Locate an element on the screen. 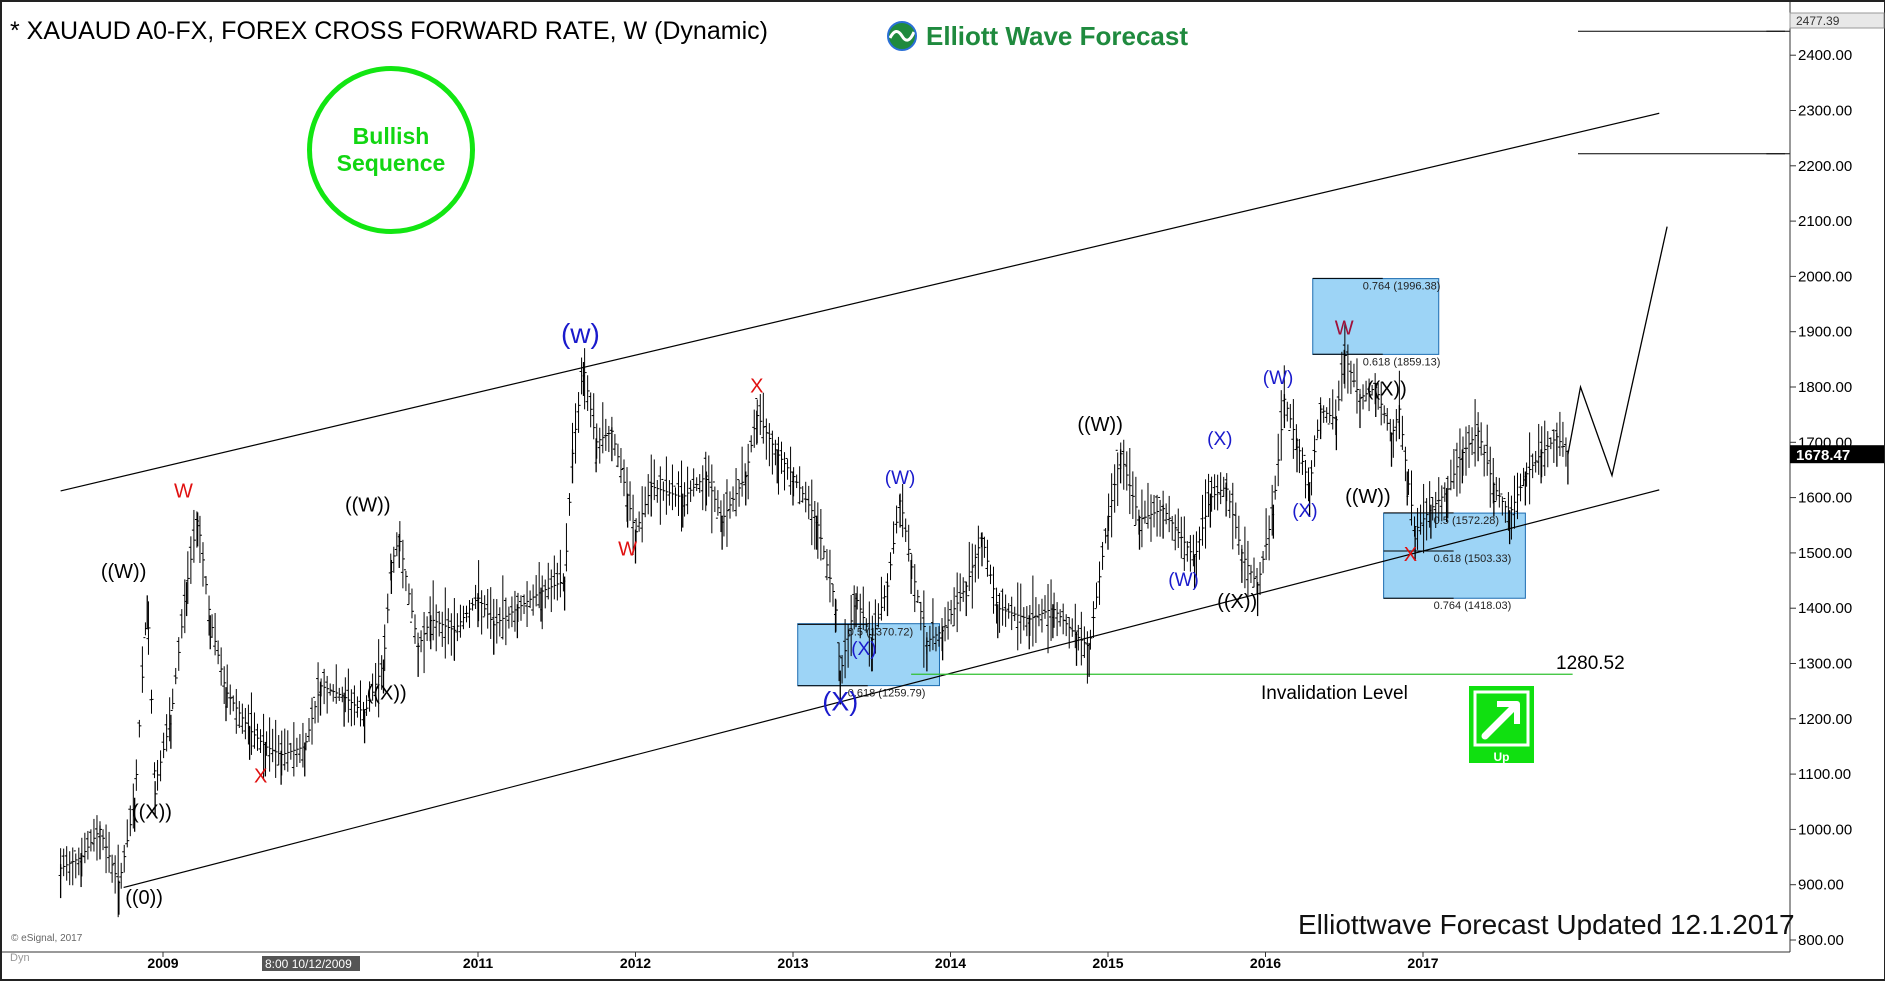 The width and height of the screenshot is (1885, 981). fib-zone-box is located at coordinates (868, 655).